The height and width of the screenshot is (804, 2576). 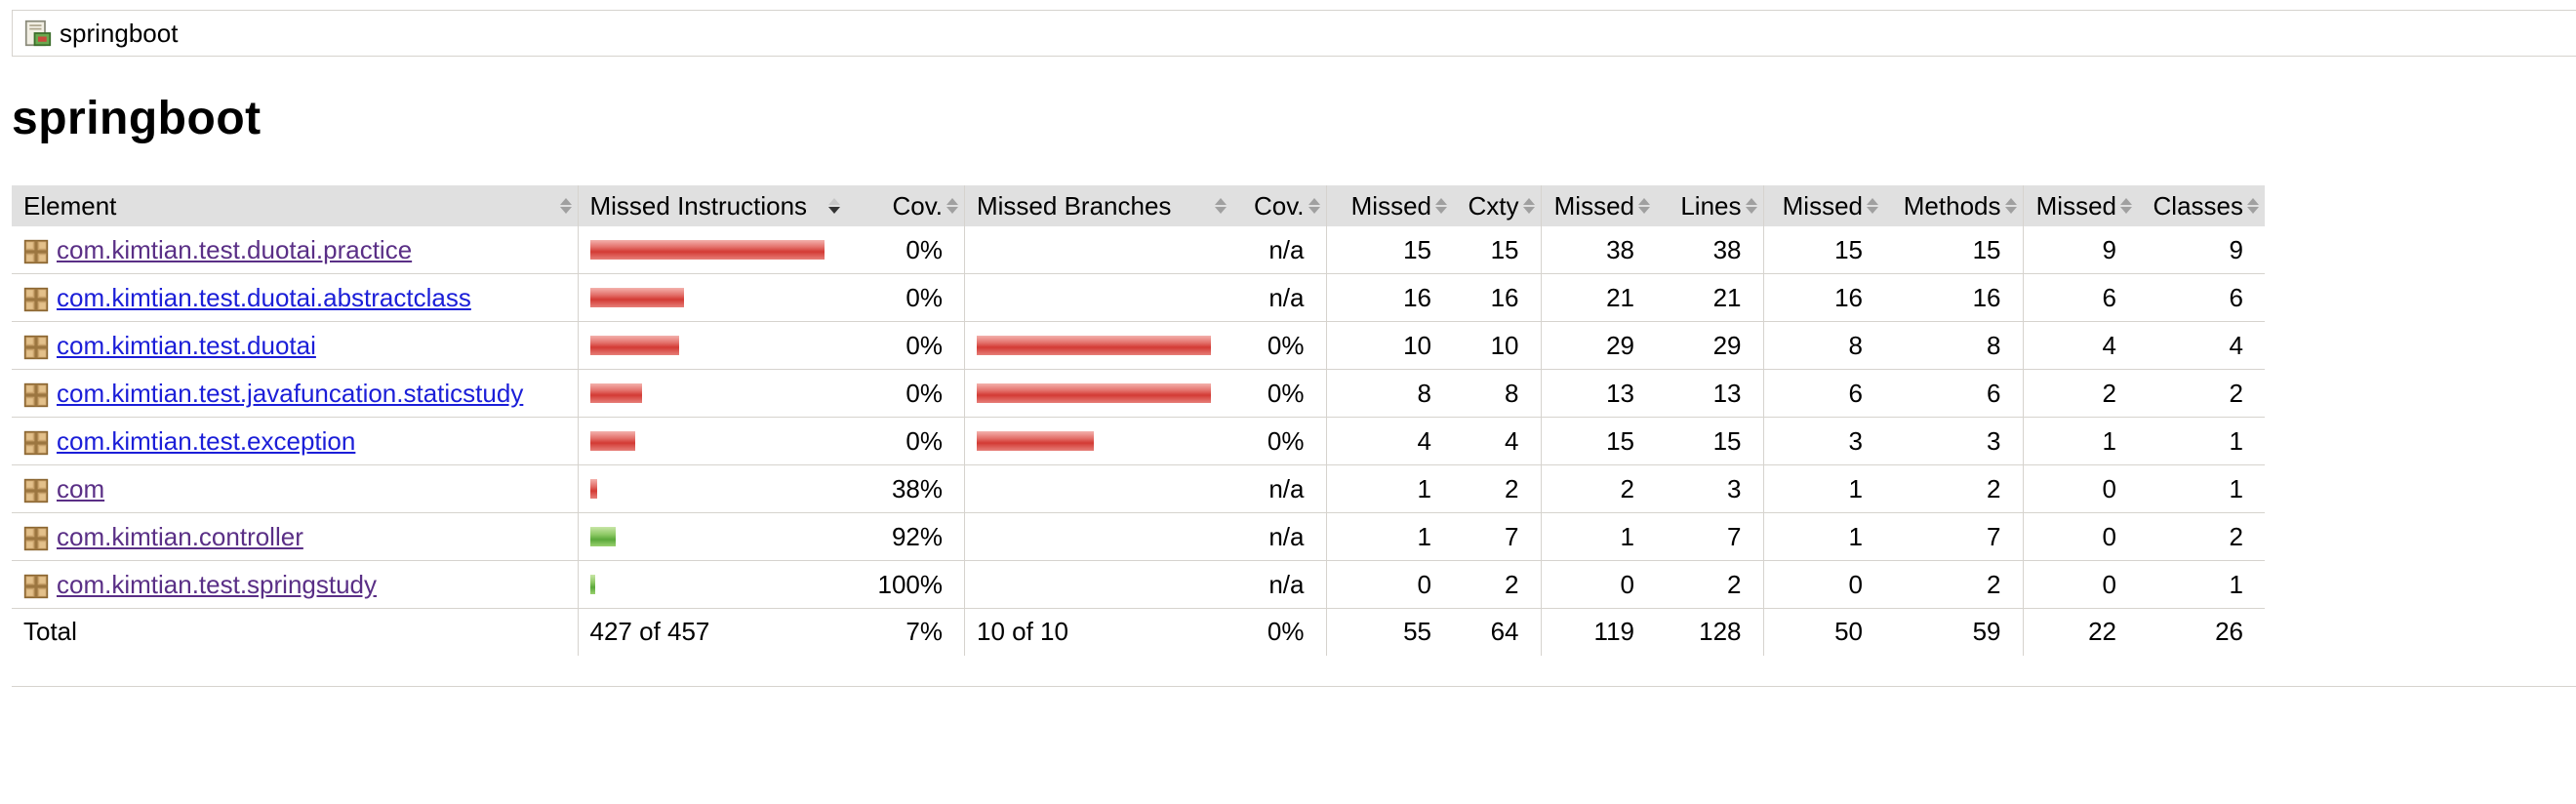 What do you see at coordinates (38, 33) in the screenshot?
I see `session-icon` at bounding box center [38, 33].